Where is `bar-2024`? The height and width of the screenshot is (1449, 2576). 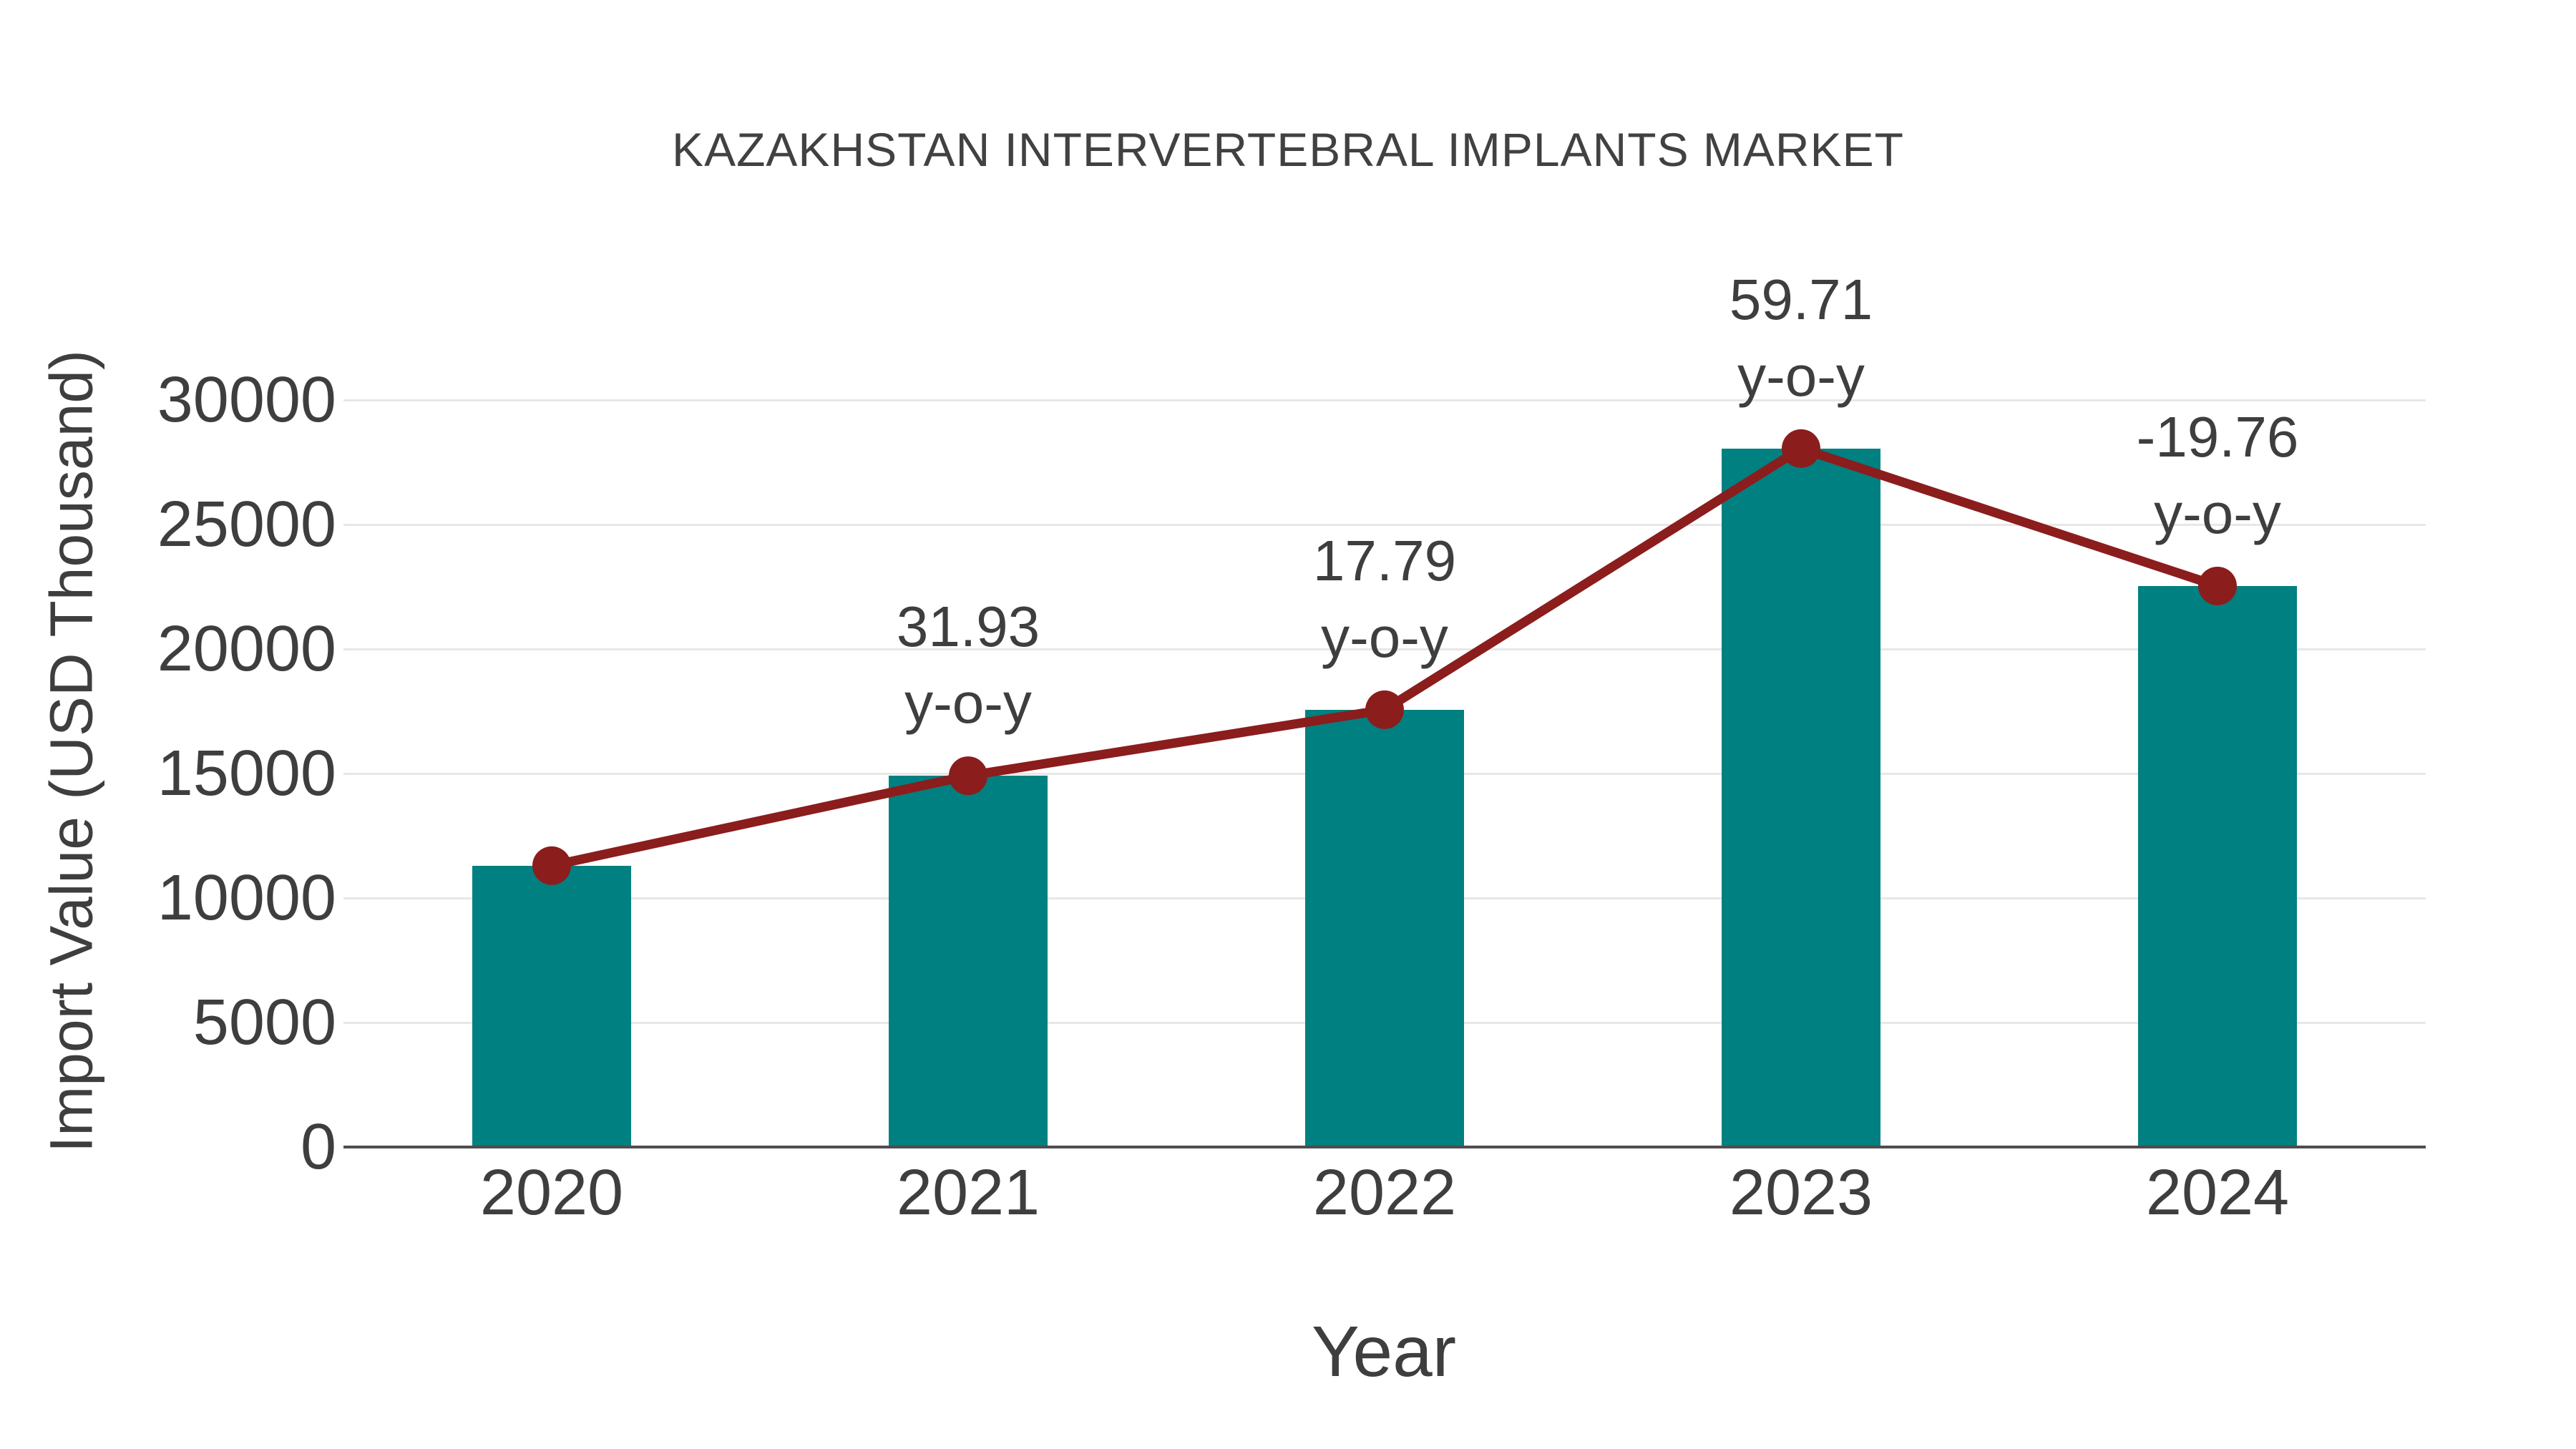
bar-2024 is located at coordinates (2217, 866).